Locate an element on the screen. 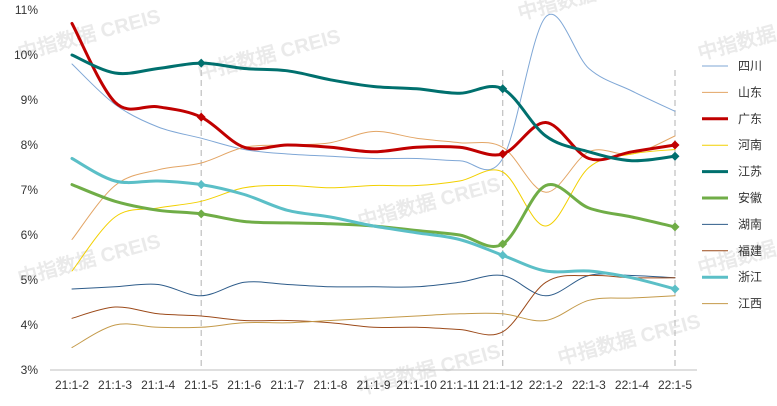 The width and height of the screenshot is (777, 406). legend-label-2: 广东 is located at coordinates (750, 119).